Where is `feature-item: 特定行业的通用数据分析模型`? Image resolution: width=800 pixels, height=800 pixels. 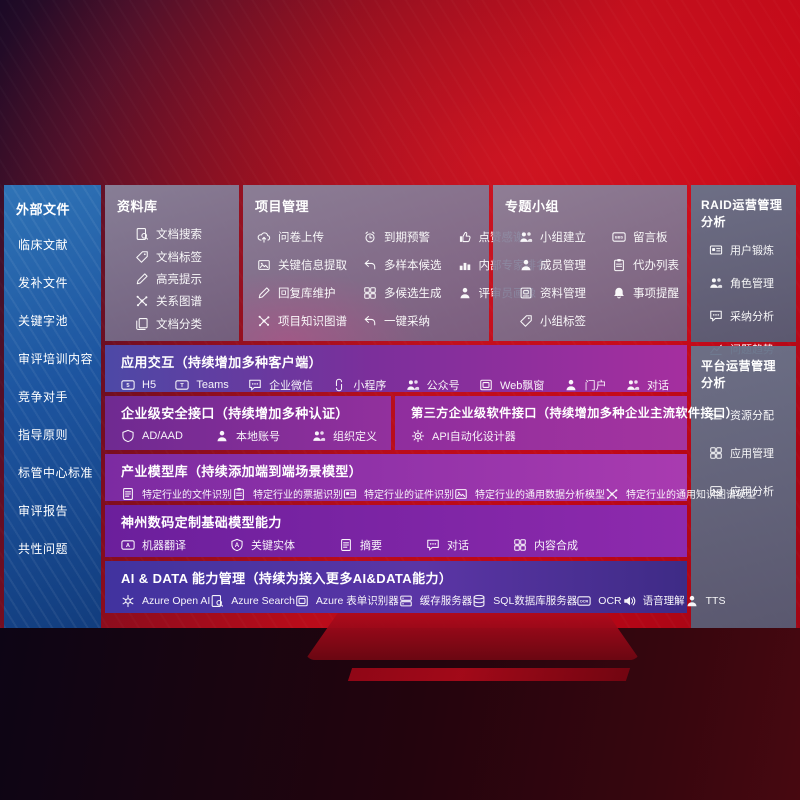 feature-item: 特定行业的通用数据分析模型 is located at coordinates (529, 493).